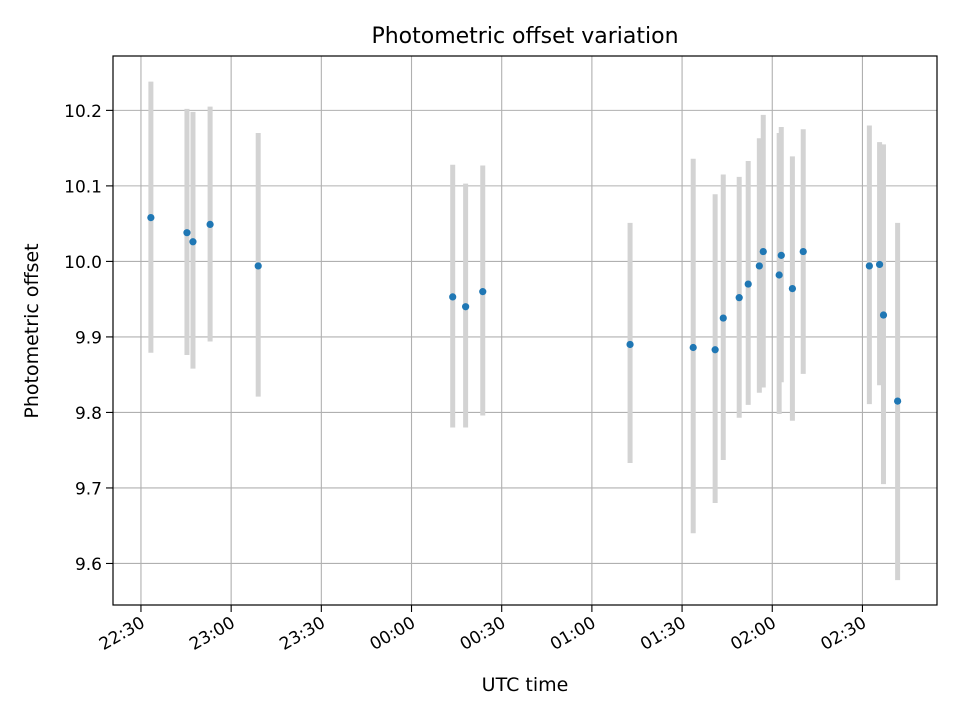 This screenshot has height=720, width=960. Describe the element at coordinates (88, 489) in the screenshot. I see `y-tick-label: 9.7` at that location.